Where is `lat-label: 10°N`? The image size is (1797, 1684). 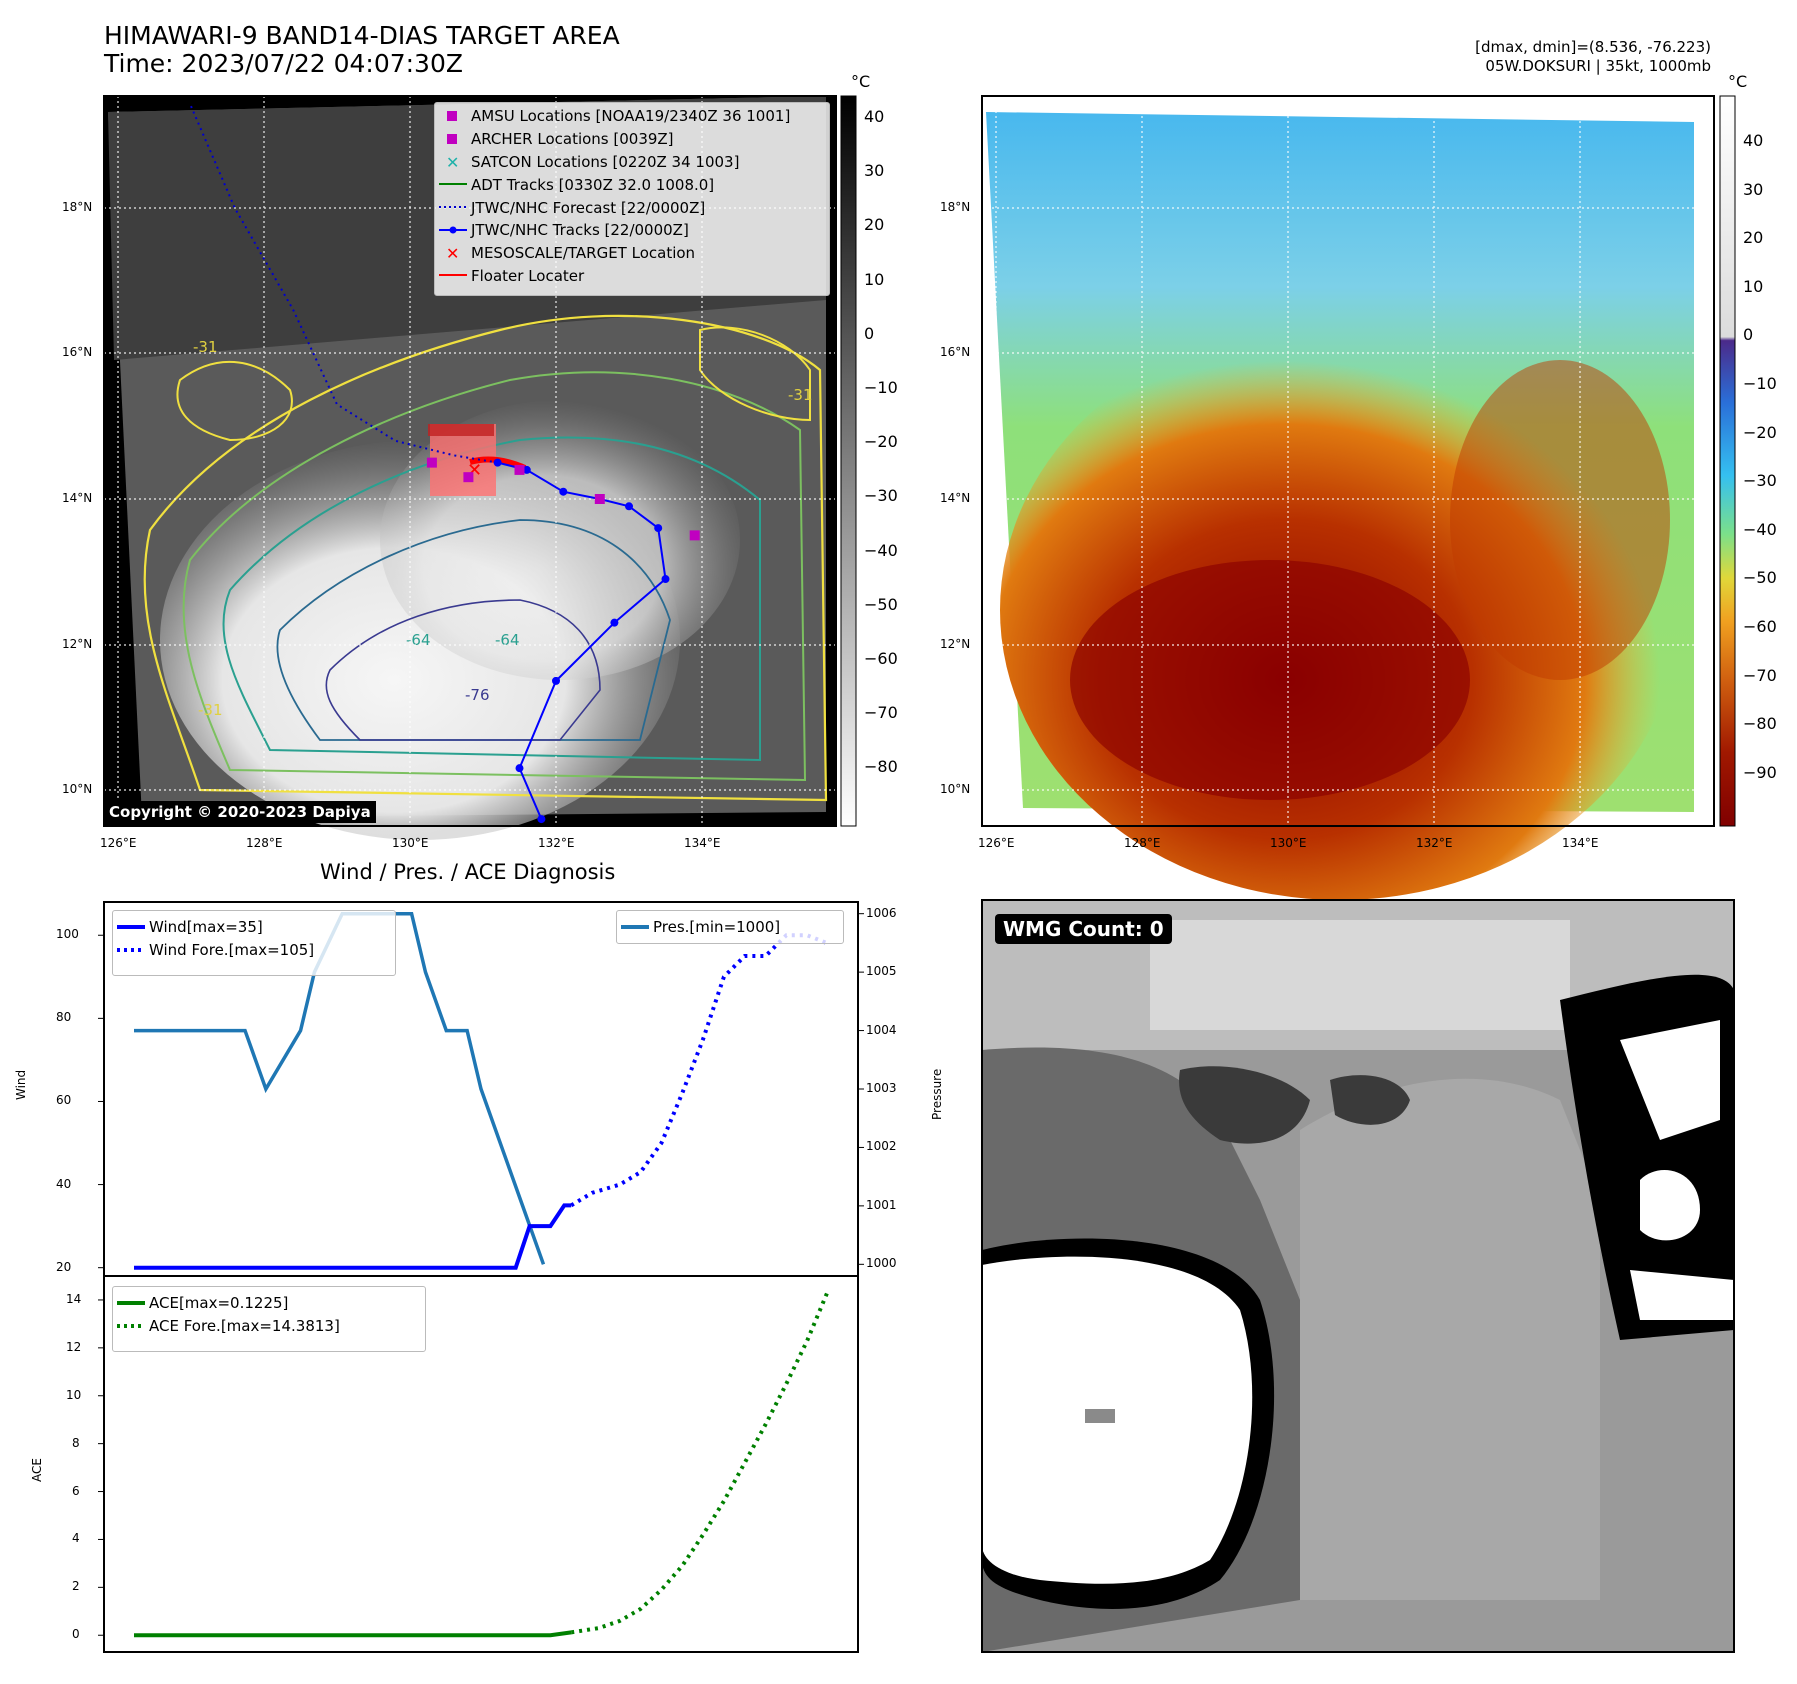 lat-label: 10°N is located at coordinates (955, 789).